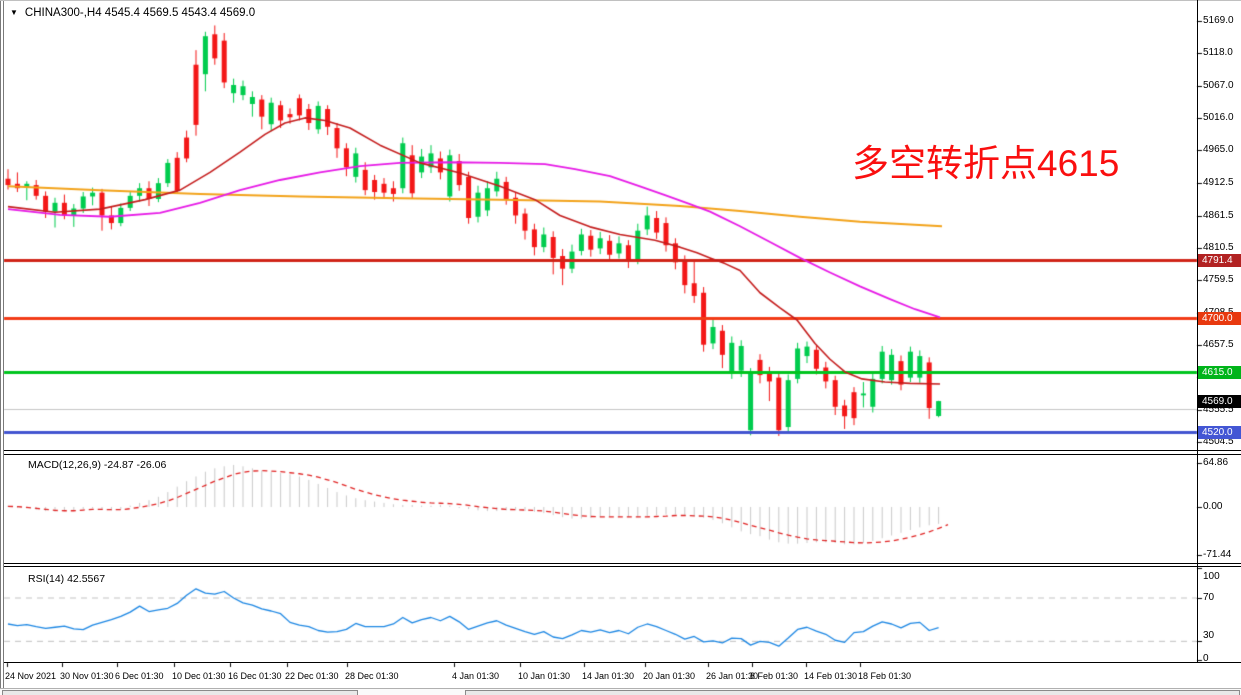 This screenshot has width=1241, height=695. I want to click on divider-main-macd, so click(622, 450).